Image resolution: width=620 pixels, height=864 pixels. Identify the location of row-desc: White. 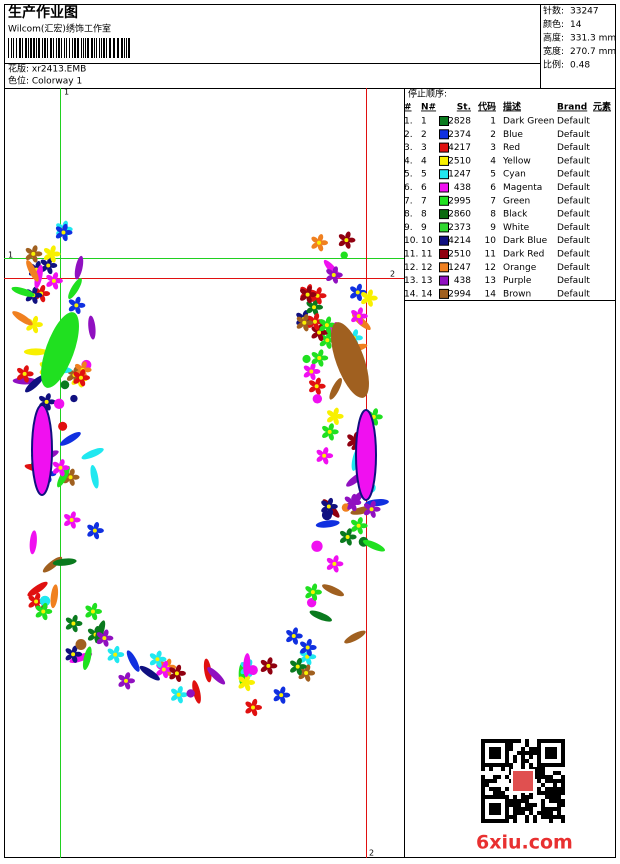
(516, 228).